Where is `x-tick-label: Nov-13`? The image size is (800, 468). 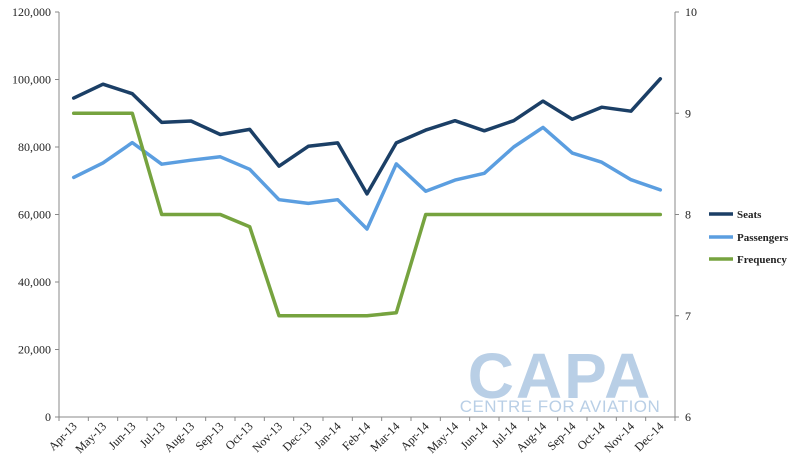 x-tick-label: Nov-13 is located at coordinates (267, 437).